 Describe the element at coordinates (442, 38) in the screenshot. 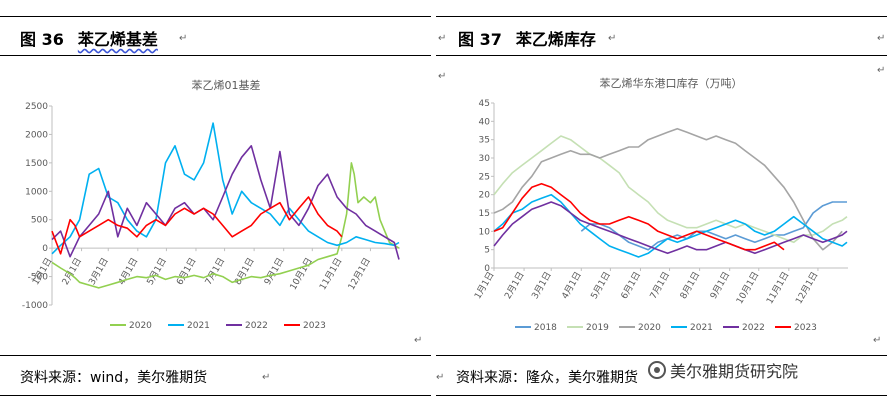

I see `left-side-return-mark: ↵` at that location.